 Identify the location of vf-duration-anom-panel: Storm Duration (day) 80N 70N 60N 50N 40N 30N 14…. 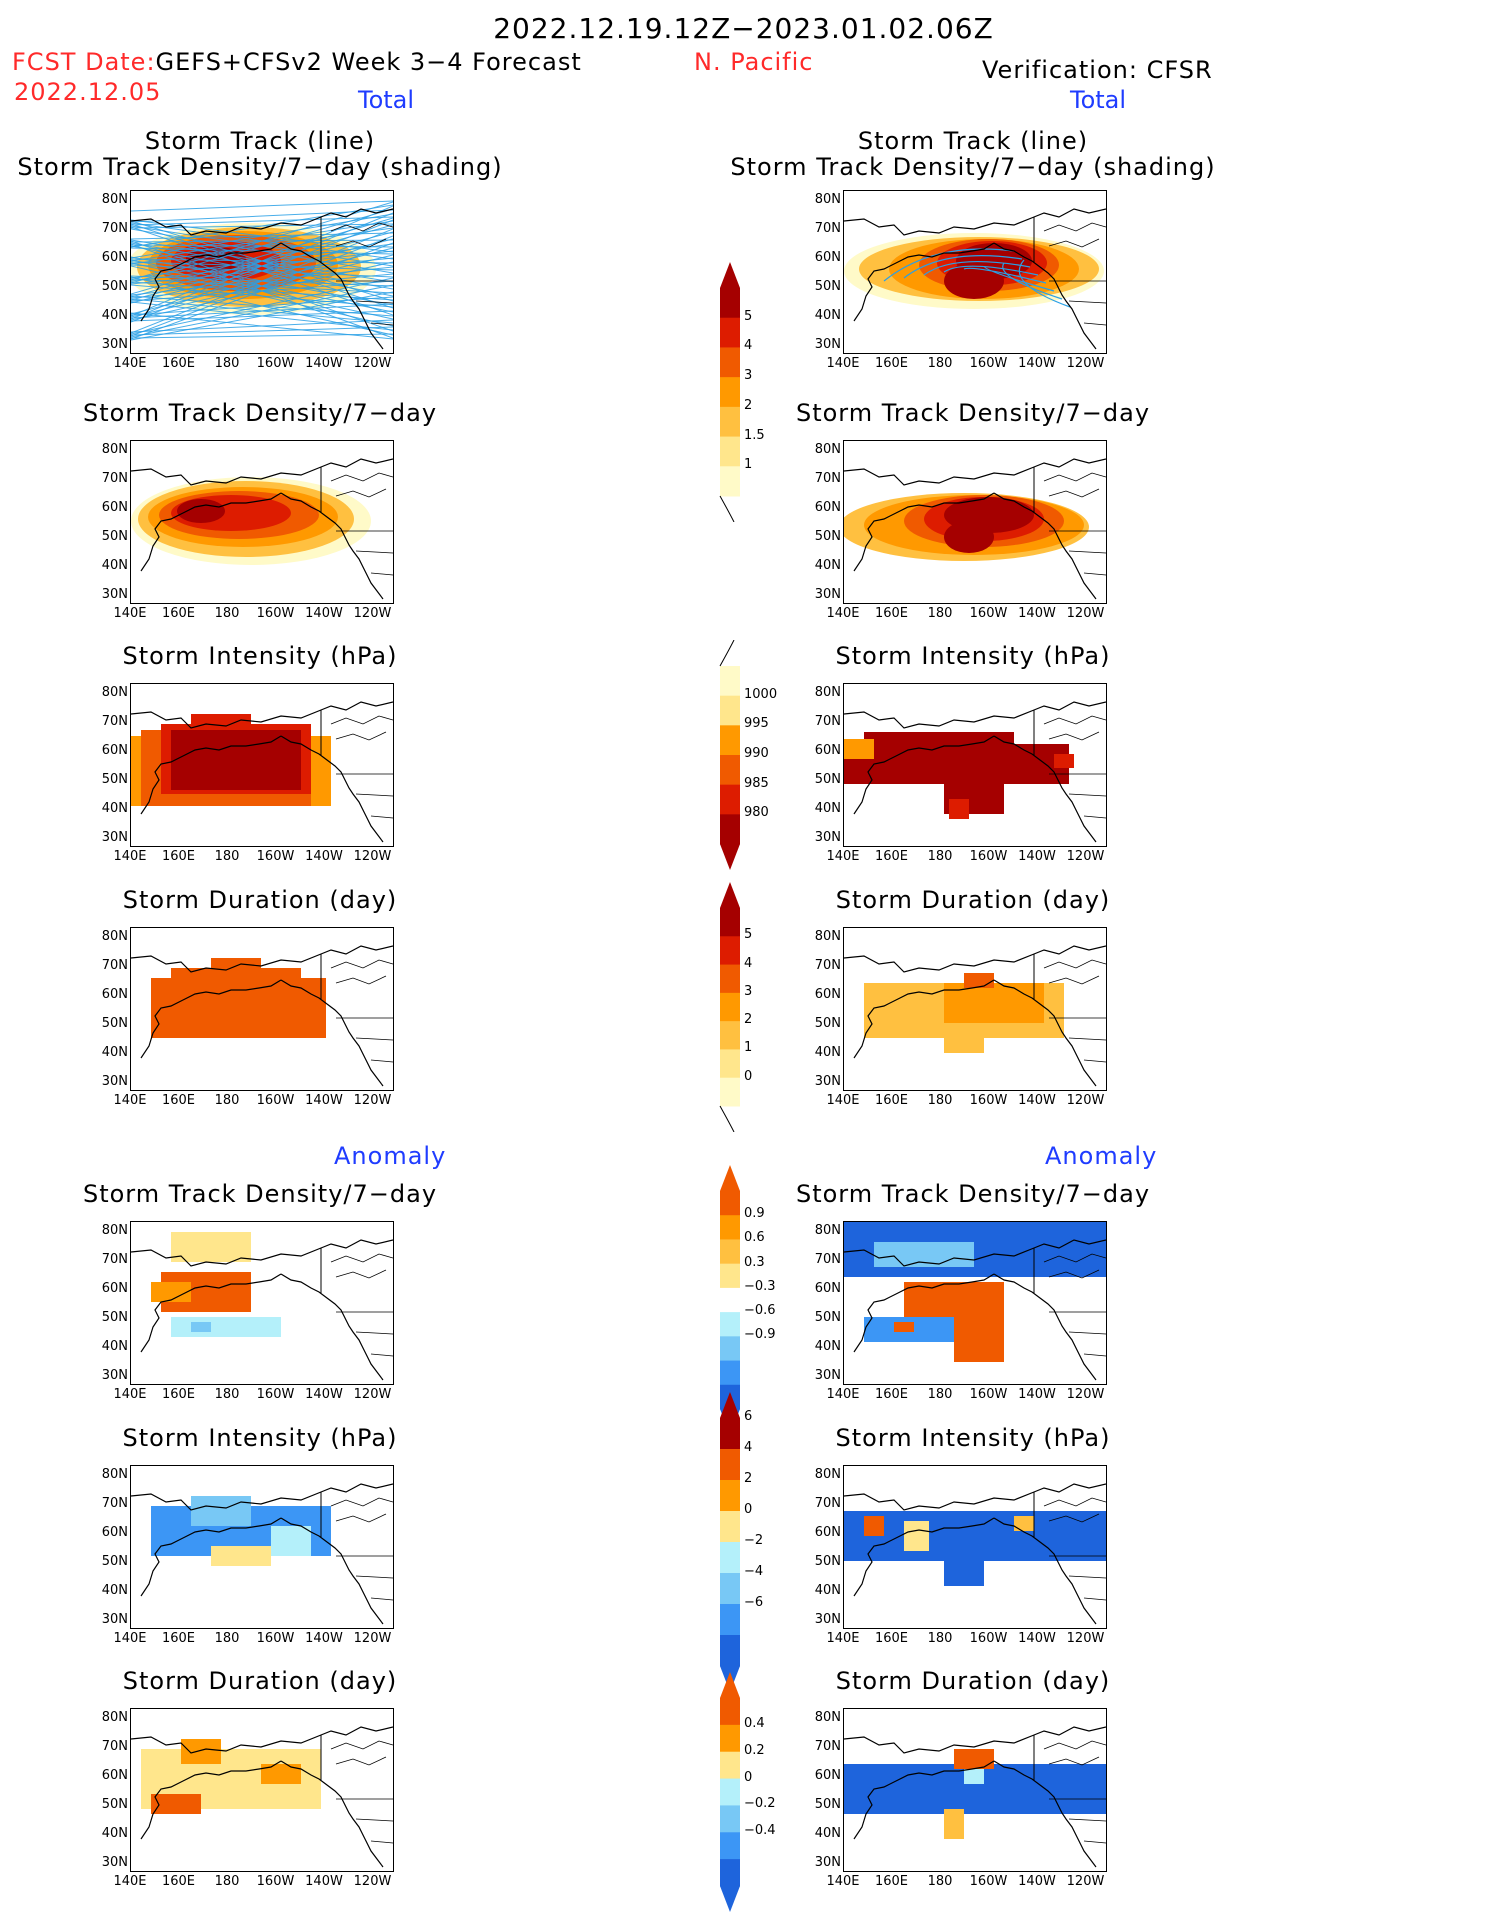
(973, 1788).